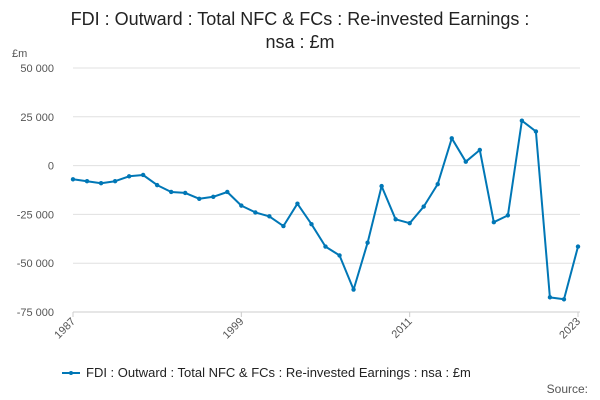 The height and width of the screenshot is (400, 600). I want to click on y-tick-label: 0, so click(51, 167).